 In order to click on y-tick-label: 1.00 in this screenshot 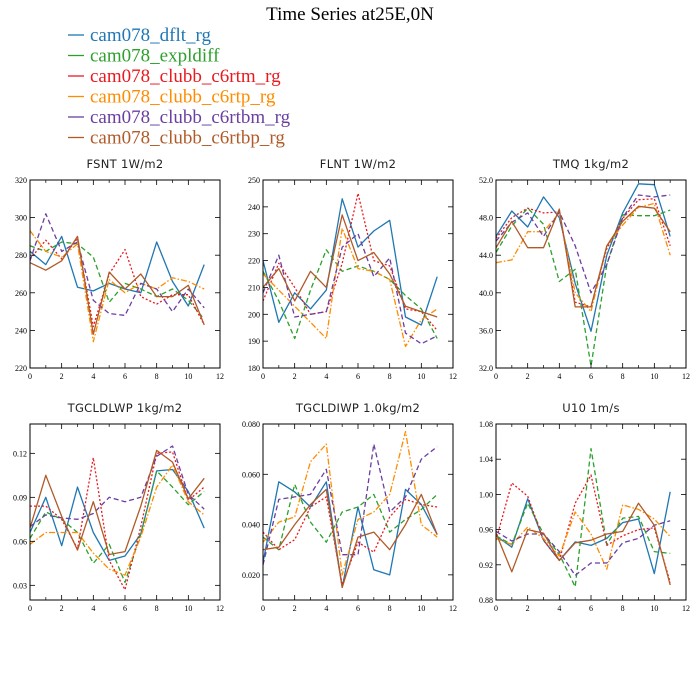, I will do `click(486, 494)`.